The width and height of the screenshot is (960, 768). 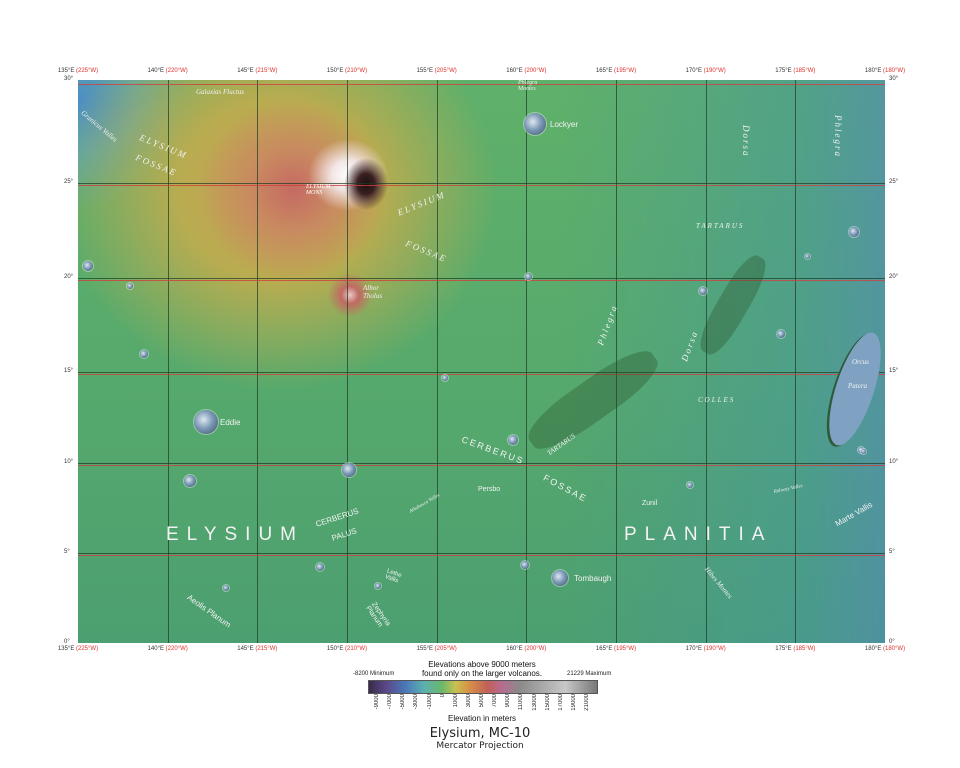 I want to click on longitude-label: 180°E (180°W), so click(x=885, y=71).